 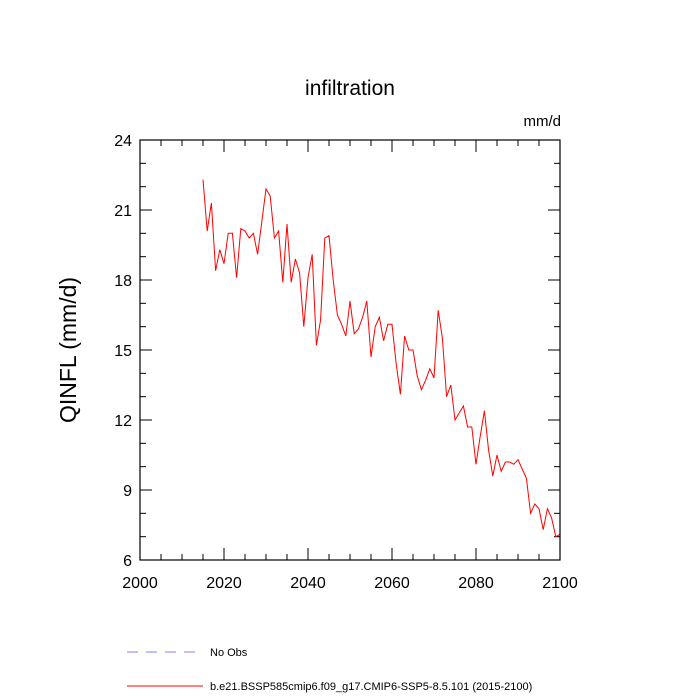 What do you see at coordinates (392, 583) in the screenshot?
I see `x-tick-label: 2060` at bounding box center [392, 583].